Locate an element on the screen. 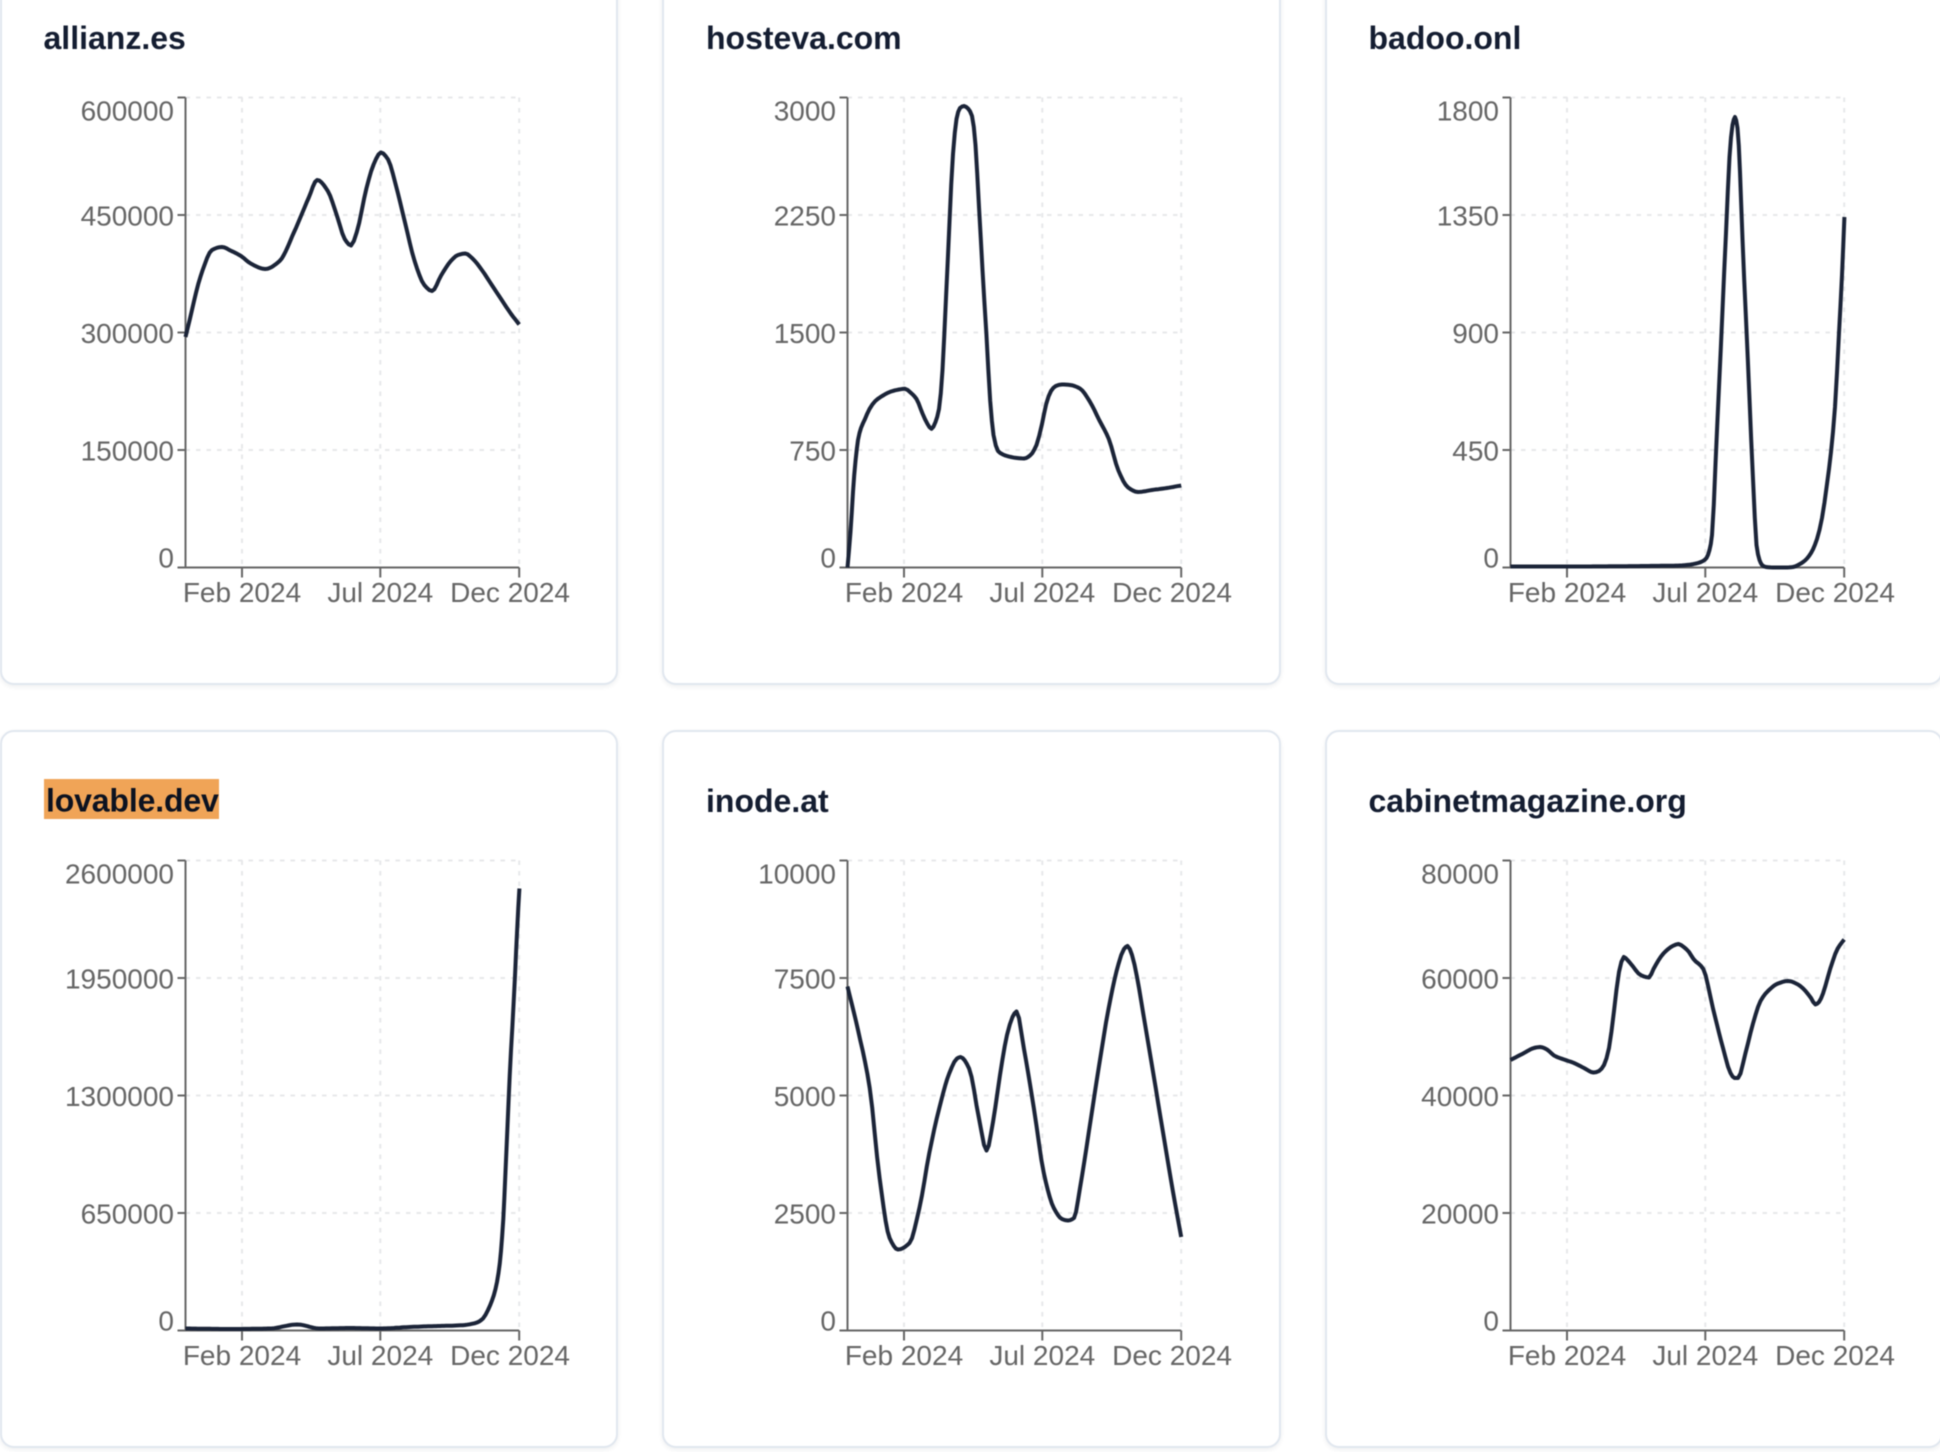 This screenshot has height=1452, width=1940. svg-text: 1950000 is located at coordinates (118, 978).